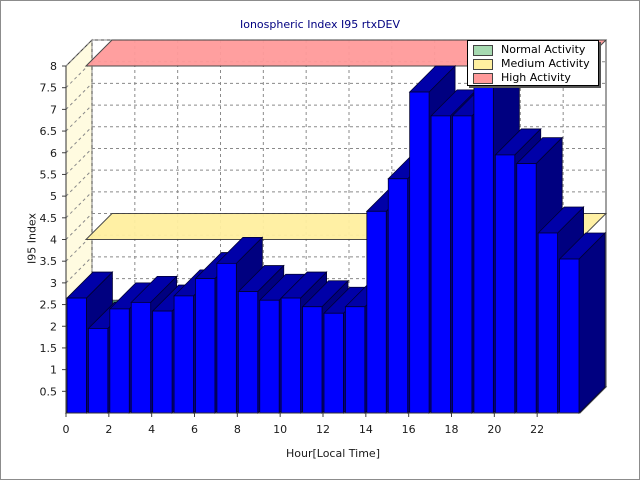 The width and height of the screenshot is (640, 480). What do you see at coordinates (483, 78) in the screenshot?
I see `legend-swatch-high` at bounding box center [483, 78].